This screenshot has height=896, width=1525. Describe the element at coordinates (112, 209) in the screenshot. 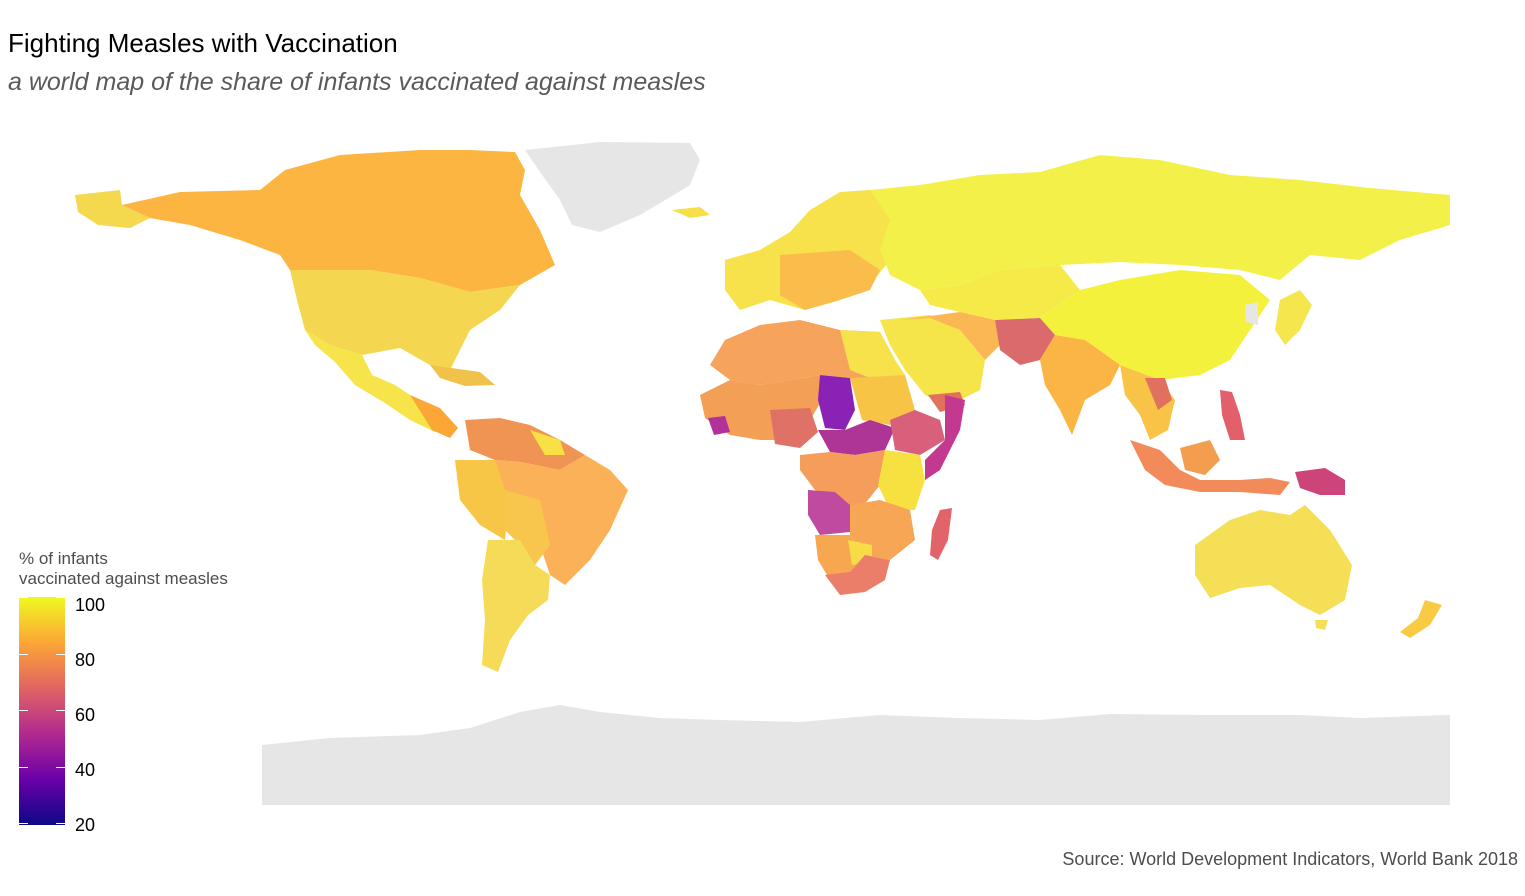

I see `region-alaska` at that location.